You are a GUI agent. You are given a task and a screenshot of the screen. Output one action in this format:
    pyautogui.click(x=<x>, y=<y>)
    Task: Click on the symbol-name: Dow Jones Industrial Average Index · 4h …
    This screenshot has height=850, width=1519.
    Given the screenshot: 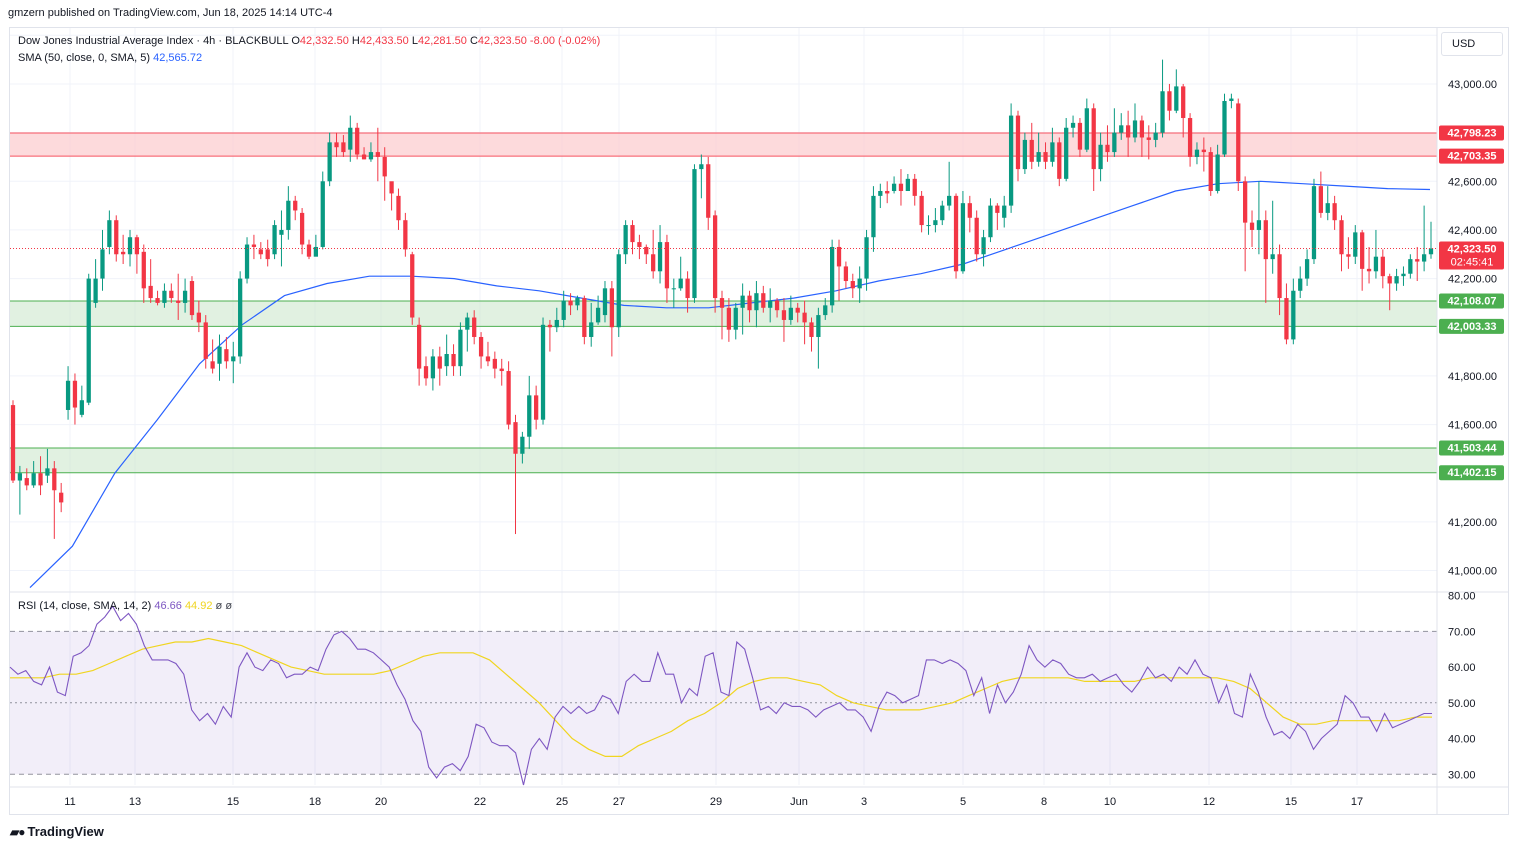 What is the action you would take?
    pyautogui.click(x=153, y=41)
    